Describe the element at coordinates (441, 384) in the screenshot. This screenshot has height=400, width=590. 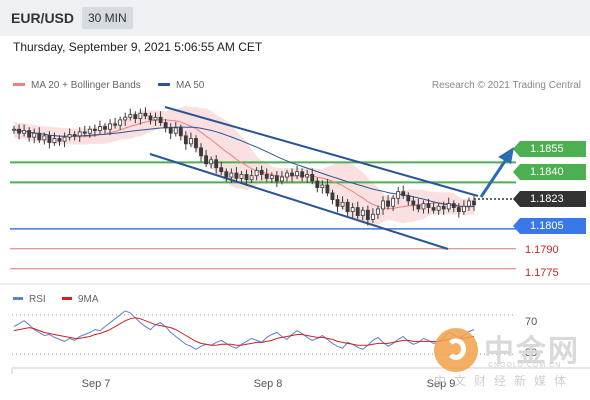
I see `x-label-sep9: Sep 9` at that location.